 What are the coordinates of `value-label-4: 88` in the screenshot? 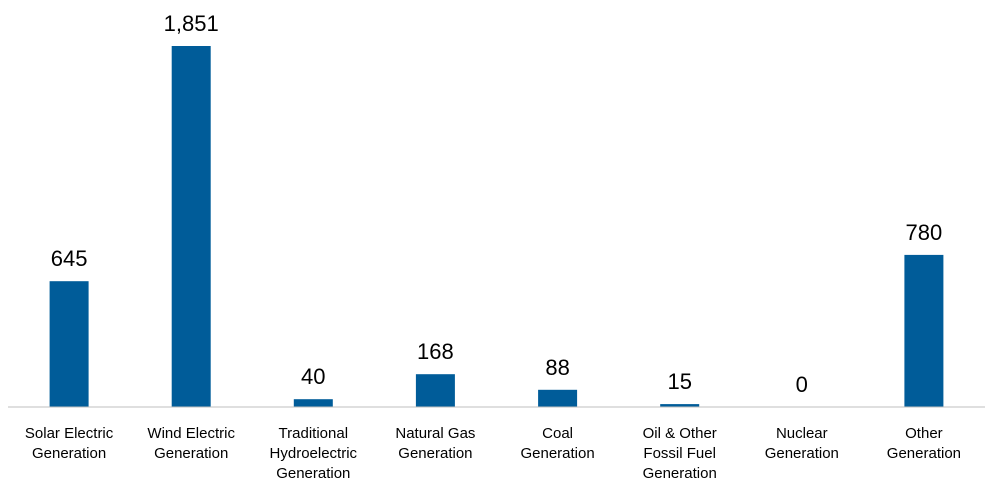 It's located at (557, 367).